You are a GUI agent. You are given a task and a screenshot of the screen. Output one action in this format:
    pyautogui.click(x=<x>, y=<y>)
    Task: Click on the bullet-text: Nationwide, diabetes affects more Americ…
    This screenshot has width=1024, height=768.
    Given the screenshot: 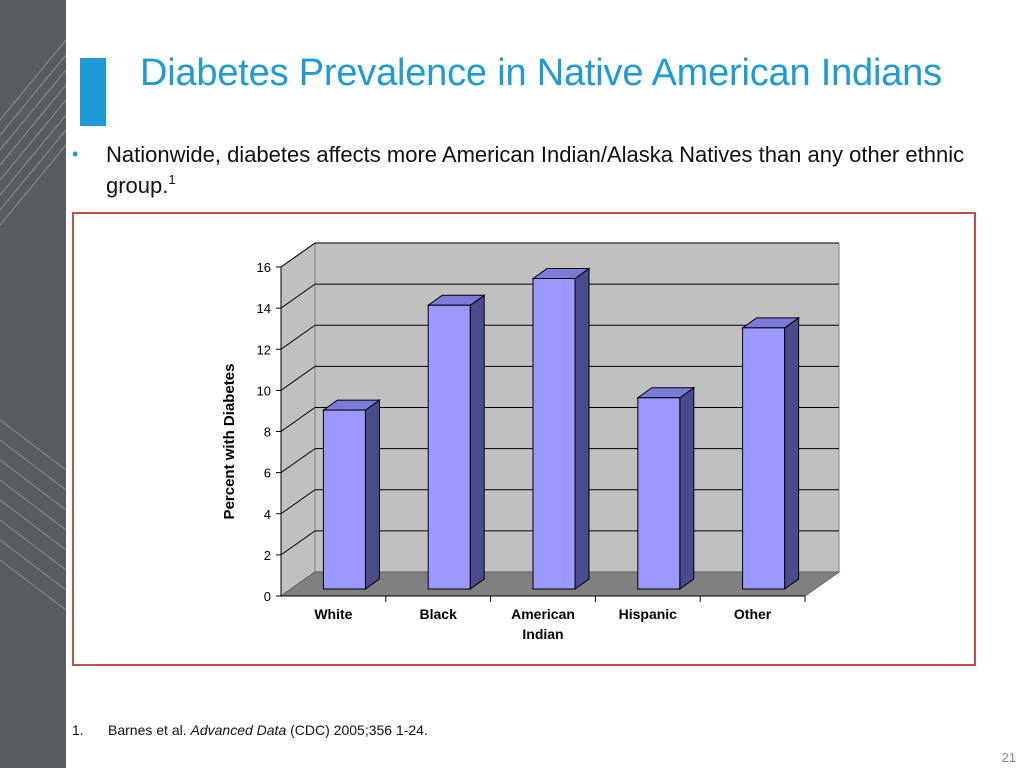 What is the action you would take?
    pyautogui.click(x=535, y=170)
    